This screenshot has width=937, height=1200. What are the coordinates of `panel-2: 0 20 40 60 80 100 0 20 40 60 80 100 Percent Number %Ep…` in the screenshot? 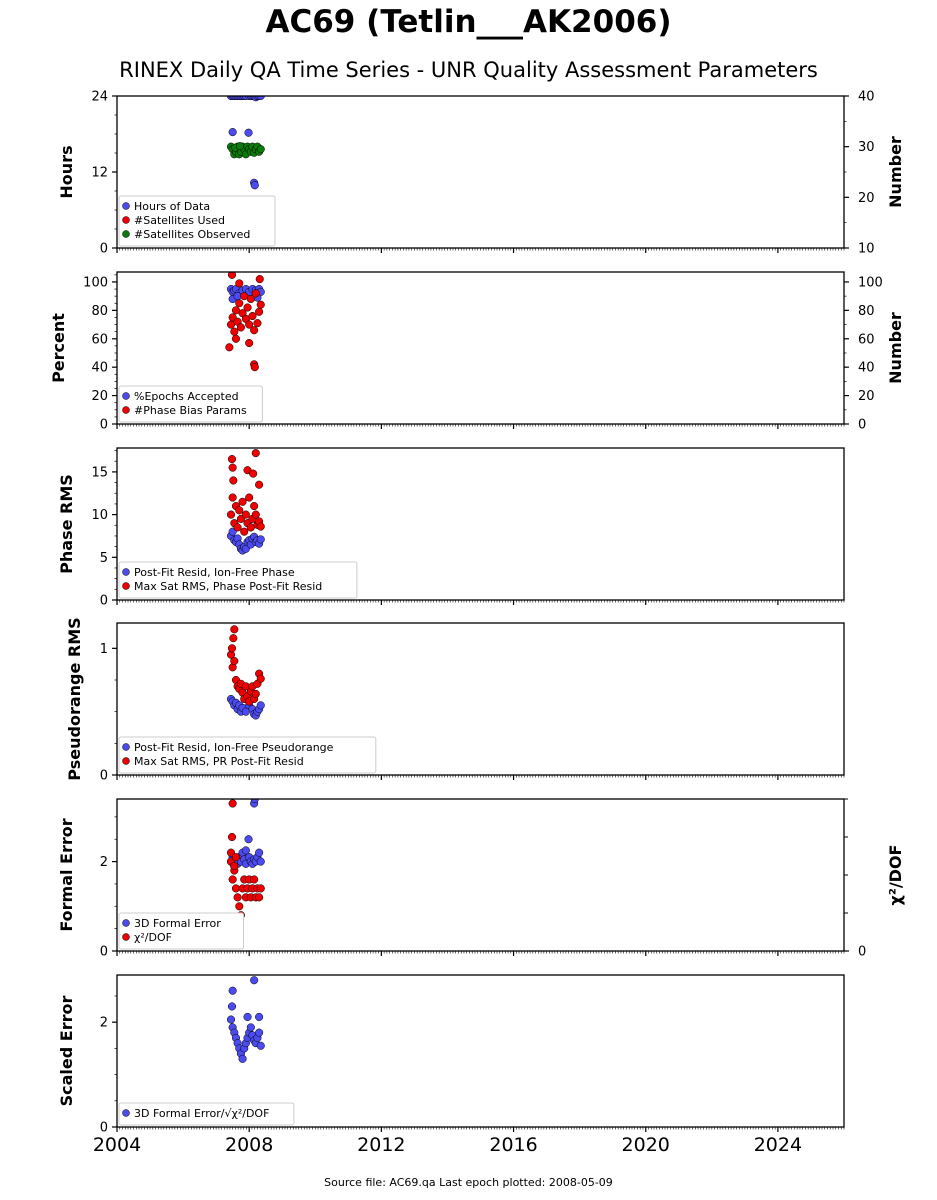 It's located at (477, 352).